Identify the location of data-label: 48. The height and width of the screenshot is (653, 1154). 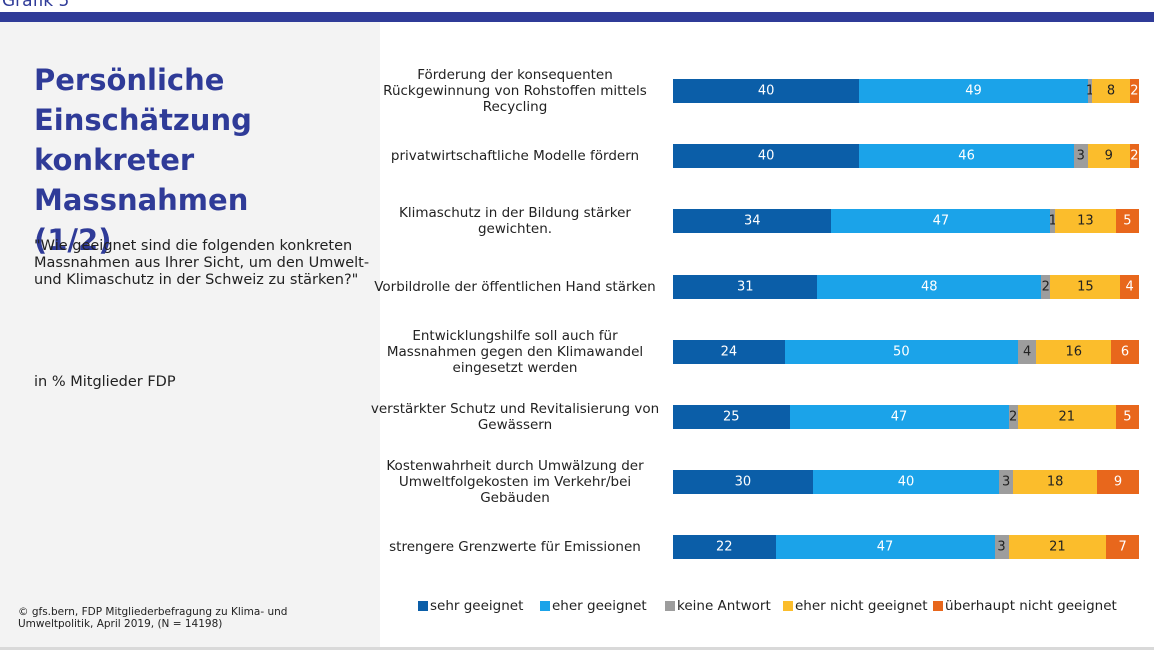
(929, 287).